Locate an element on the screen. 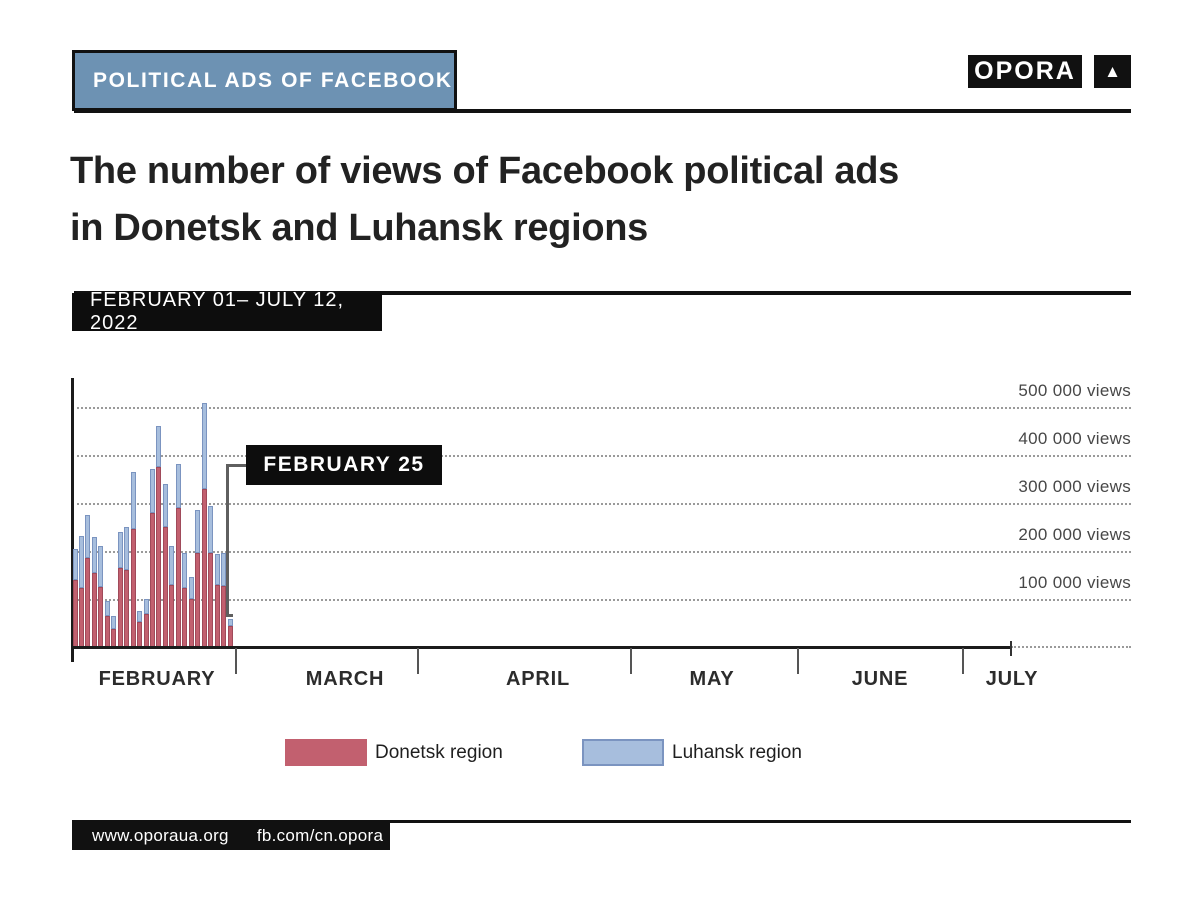  y-axis-line is located at coordinates (72, 520).